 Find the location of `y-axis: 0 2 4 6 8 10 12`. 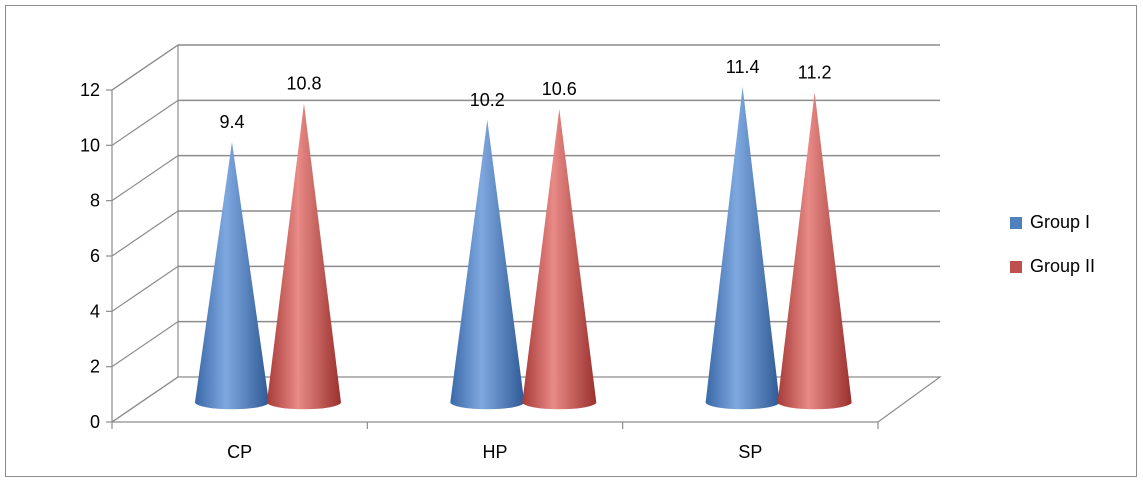

y-axis: 0 2 4 6 8 10 12 is located at coordinates (96, 256).